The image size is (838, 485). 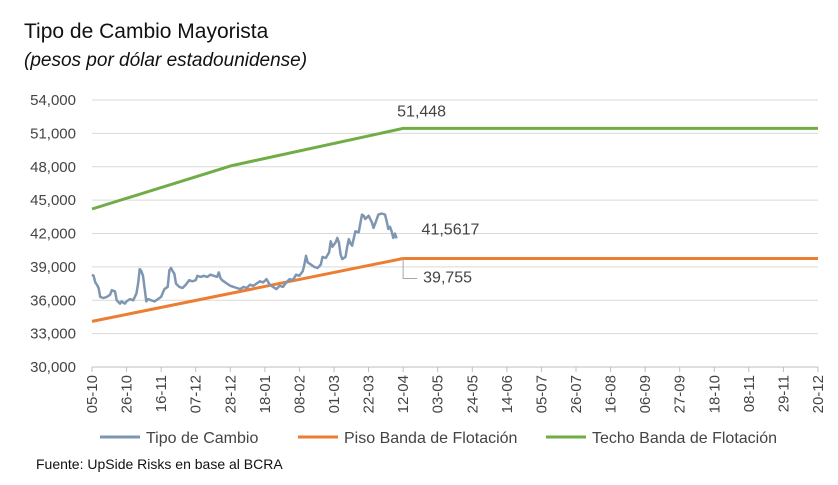 What do you see at coordinates (451, 229) in the screenshot?
I see `data-label-tipo-cambio: 41,5617` at bounding box center [451, 229].